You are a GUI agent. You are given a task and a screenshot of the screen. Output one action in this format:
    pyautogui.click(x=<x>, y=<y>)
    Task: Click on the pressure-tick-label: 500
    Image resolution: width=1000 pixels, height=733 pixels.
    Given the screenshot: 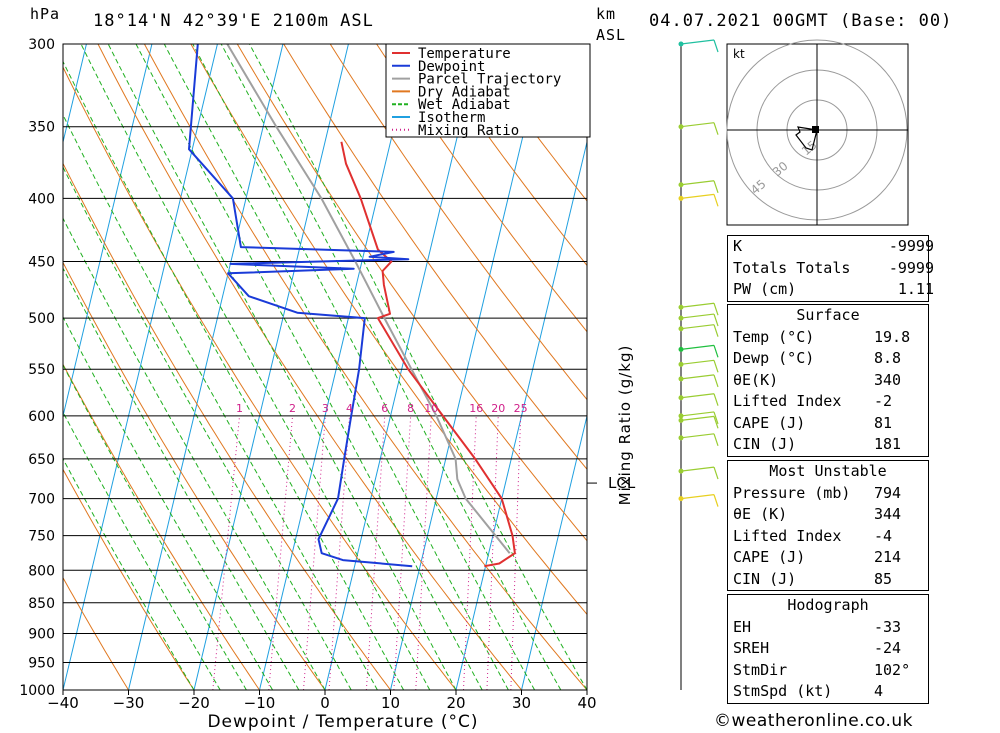 What is the action you would take?
    pyautogui.click(x=41, y=319)
    